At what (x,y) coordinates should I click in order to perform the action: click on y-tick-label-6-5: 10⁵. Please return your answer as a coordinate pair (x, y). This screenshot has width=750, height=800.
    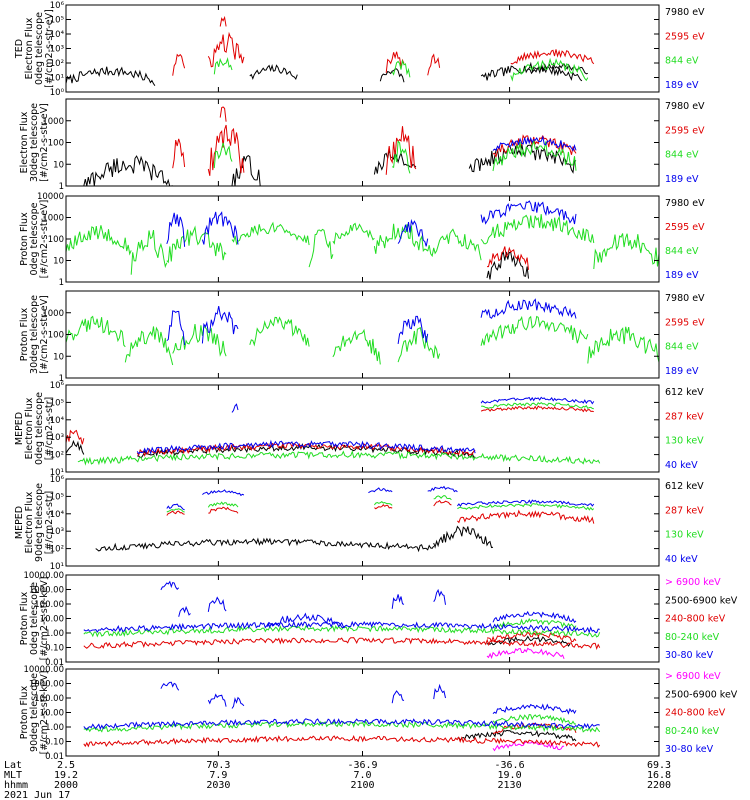
    Looking at the image, I should click on (57, 497).